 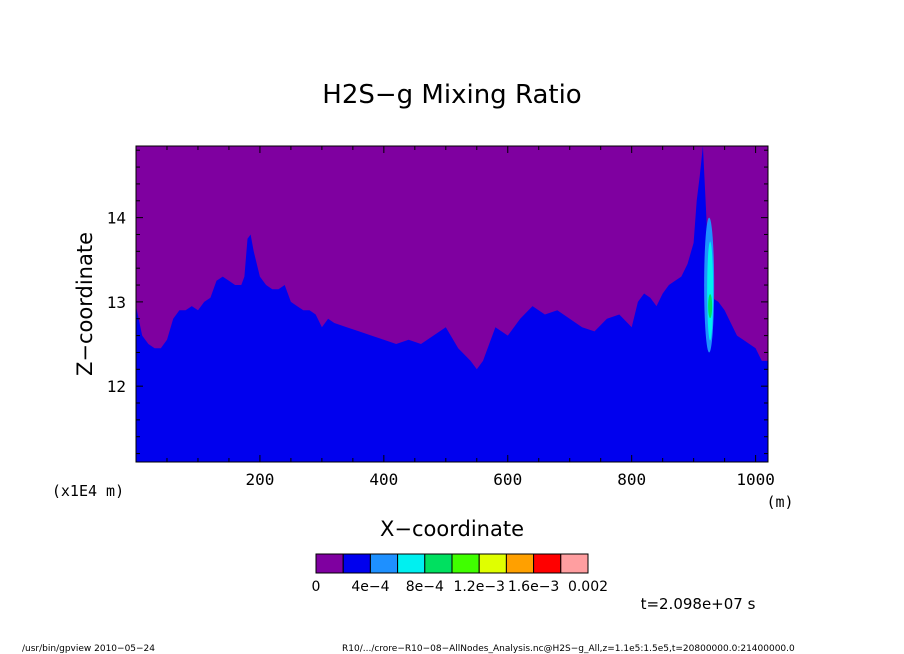 What do you see at coordinates (534, 587) in the screenshot?
I see `colorbar-label: 1.6e−3` at bounding box center [534, 587].